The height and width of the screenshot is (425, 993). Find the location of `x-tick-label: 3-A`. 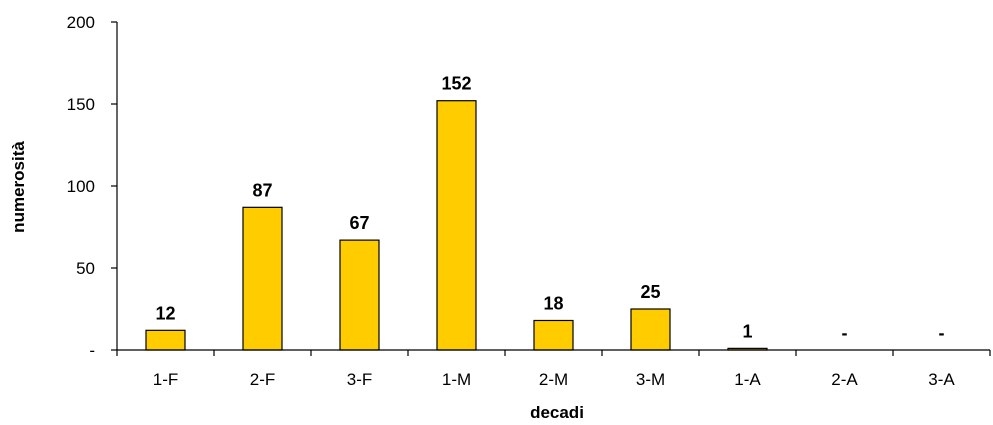

x-tick-label: 3-A is located at coordinates (941, 379).